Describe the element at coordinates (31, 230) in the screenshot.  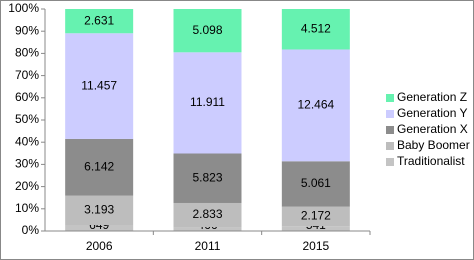
I see `y-tick-label: 0%` at that location.